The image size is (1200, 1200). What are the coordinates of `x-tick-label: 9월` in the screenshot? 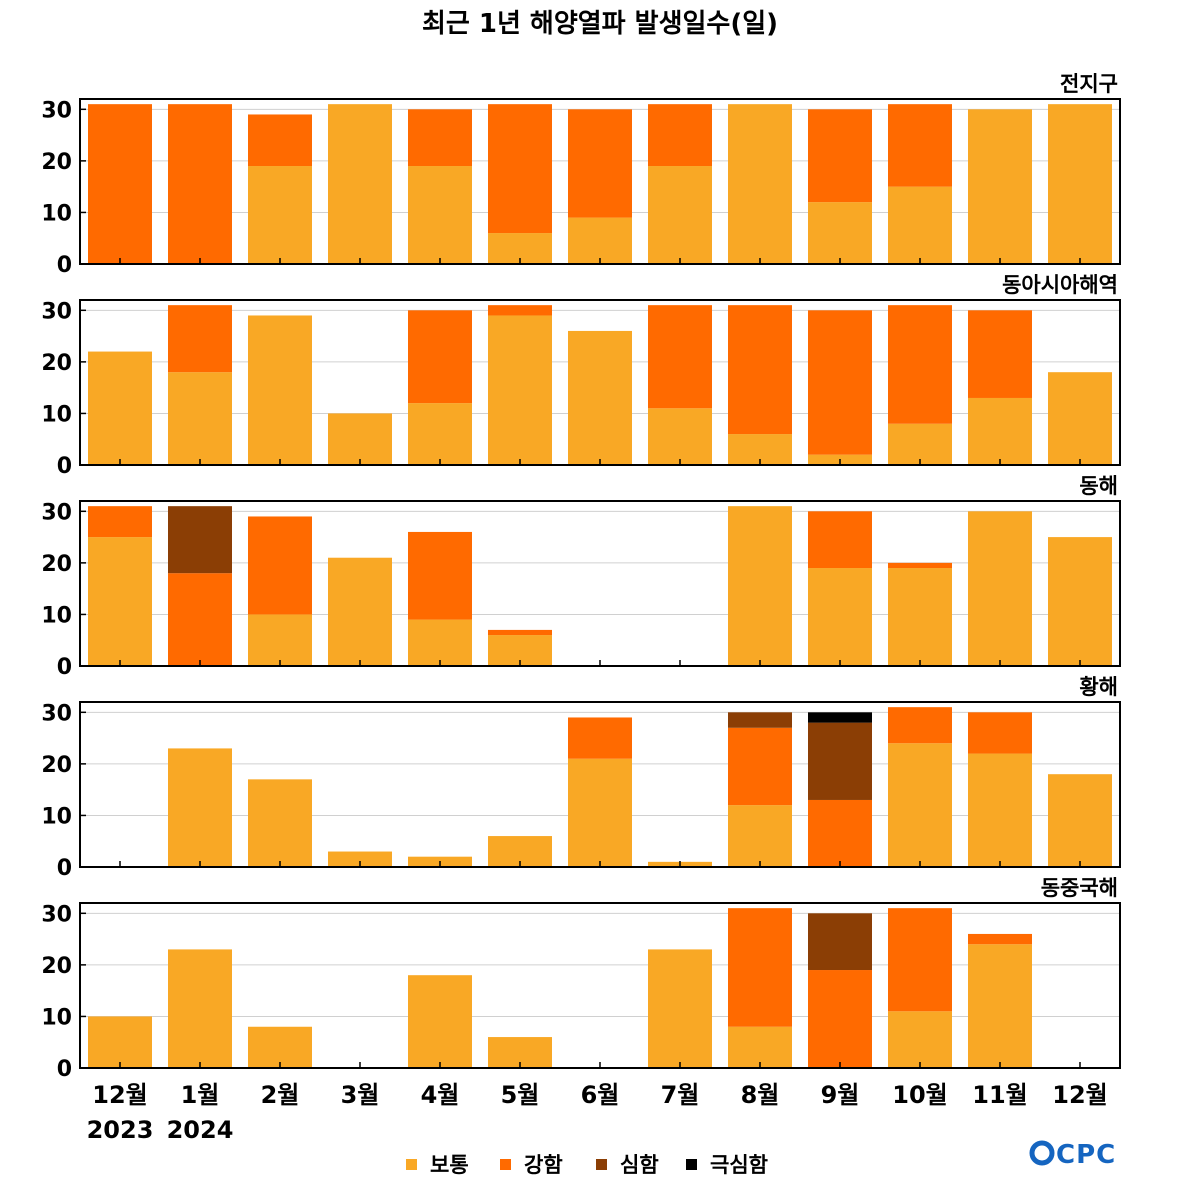 It's located at (840, 1095).